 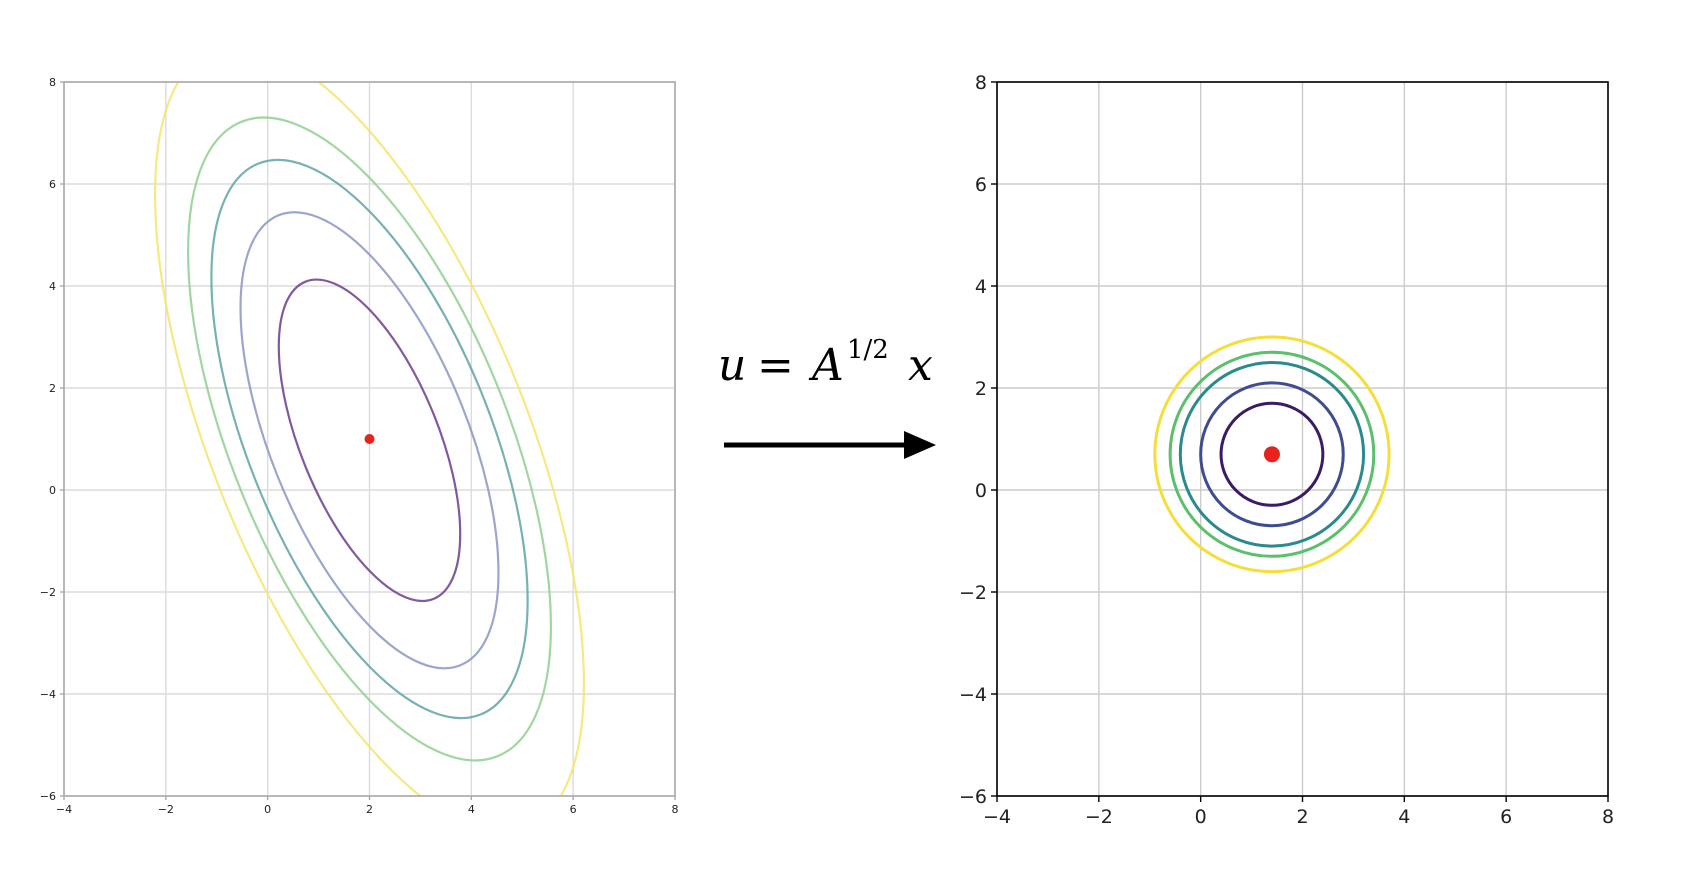 What do you see at coordinates (920, 365) in the screenshot?
I see `equation-rhs: x` at bounding box center [920, 365].